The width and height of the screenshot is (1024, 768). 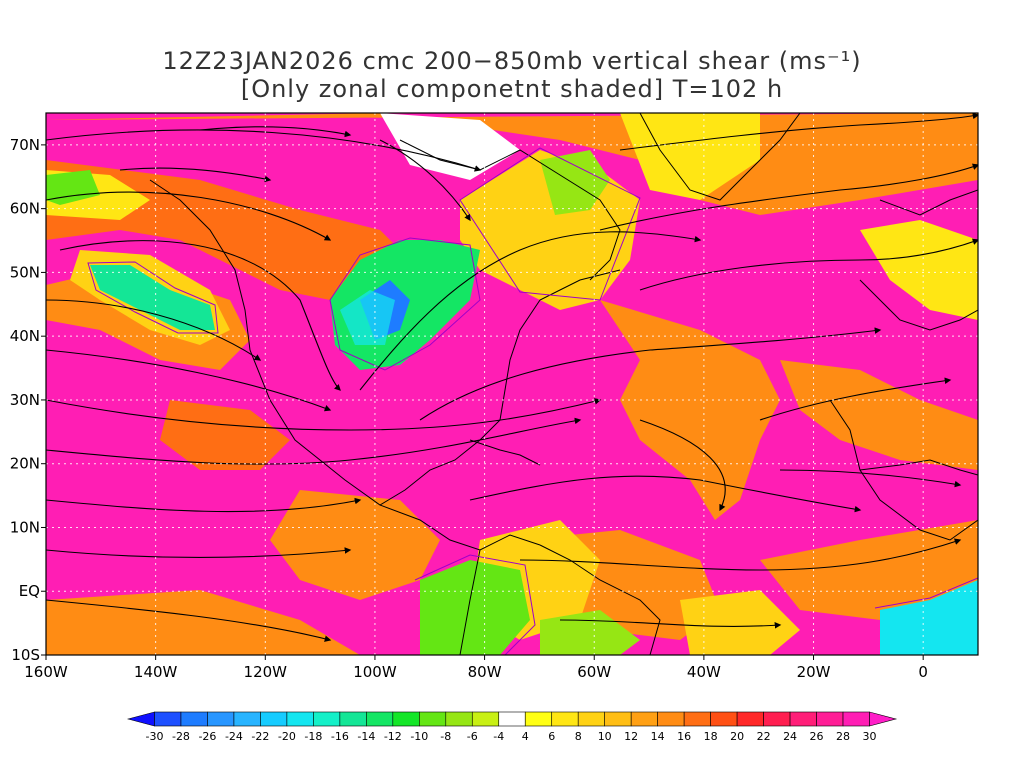 What do you see at coordinates (817, 736) in the screenshot?
I see `colorbar-label: 26` at bounding box center [817, 736].